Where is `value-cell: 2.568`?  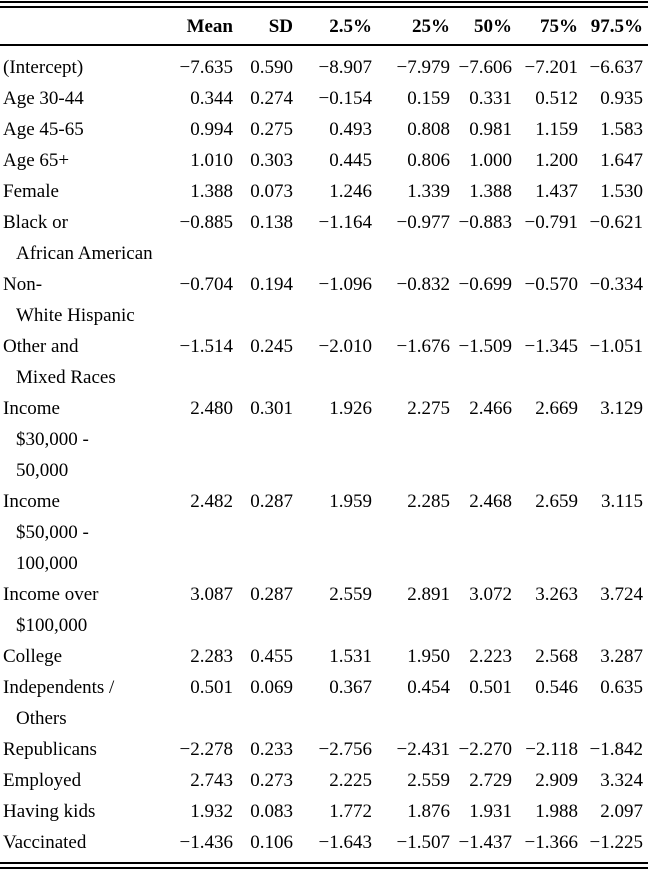
value-cell: 2.568 is located at coordinates (556, 656).